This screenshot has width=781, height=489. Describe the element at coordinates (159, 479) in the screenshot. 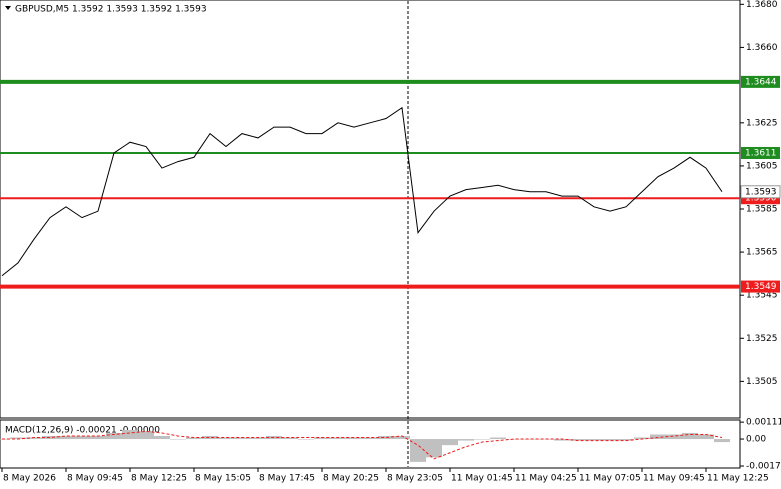

I see `x-tick-label: 8 May 12:25` at that location.